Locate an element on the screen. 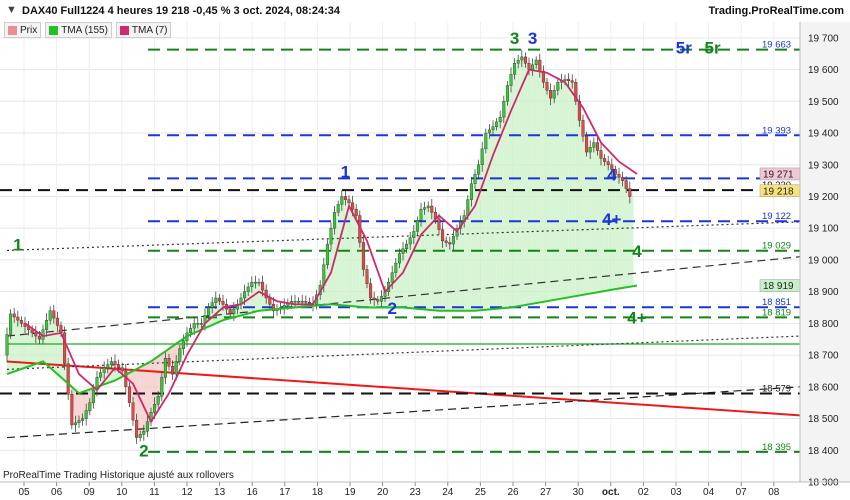  time-axis-panel is located at coordinates (425, 491).